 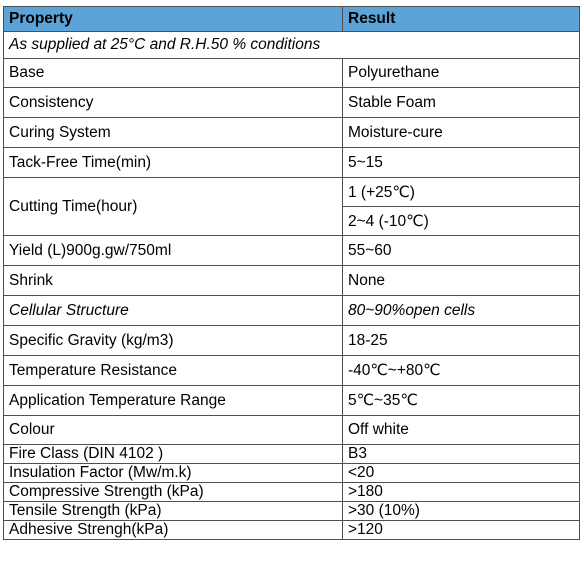 I want to click on property-cell: Base, so click(x=173, y=73).